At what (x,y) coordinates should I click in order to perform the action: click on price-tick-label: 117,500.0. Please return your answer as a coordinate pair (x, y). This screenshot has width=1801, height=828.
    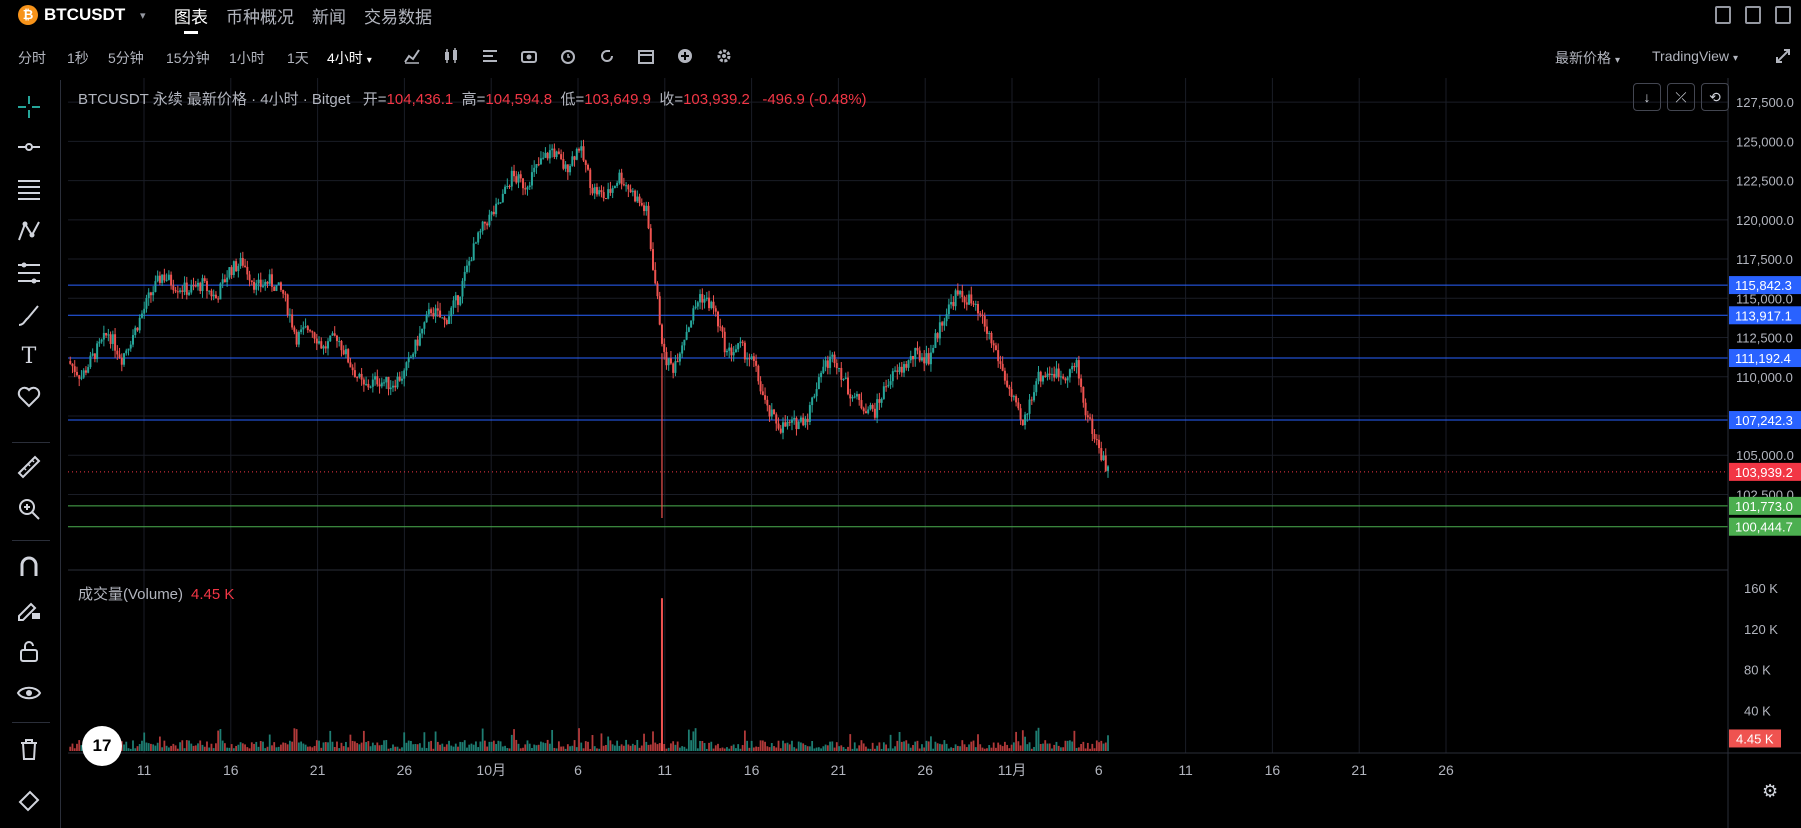
    Looking at the image, I should click on (1764, 259).